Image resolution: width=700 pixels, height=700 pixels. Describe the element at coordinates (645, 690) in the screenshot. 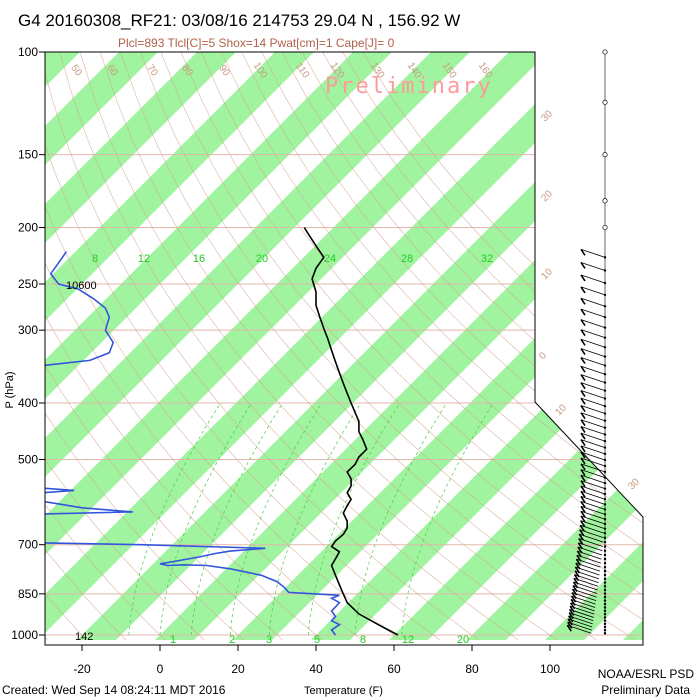

I see `footer-note: Preliminary Data` at that location.